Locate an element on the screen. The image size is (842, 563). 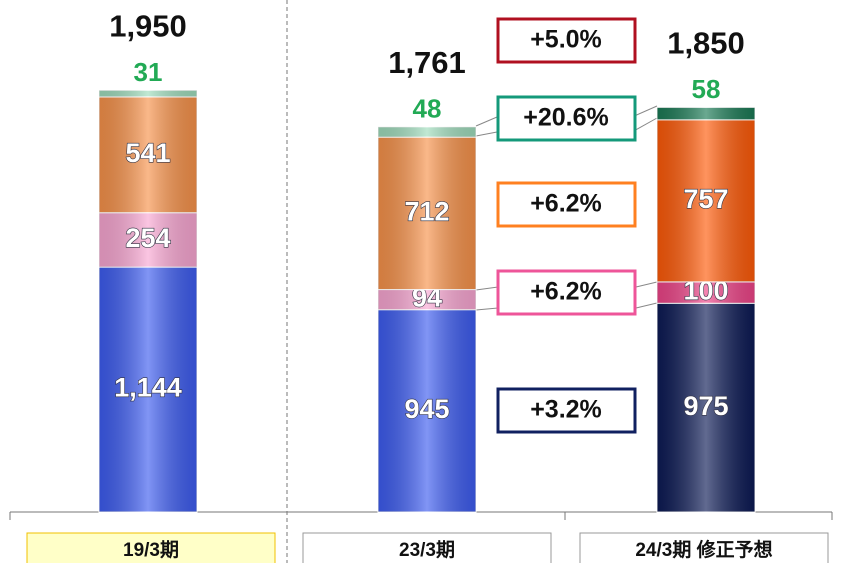
segment-label: 58 is located at coordinates (706, 89).